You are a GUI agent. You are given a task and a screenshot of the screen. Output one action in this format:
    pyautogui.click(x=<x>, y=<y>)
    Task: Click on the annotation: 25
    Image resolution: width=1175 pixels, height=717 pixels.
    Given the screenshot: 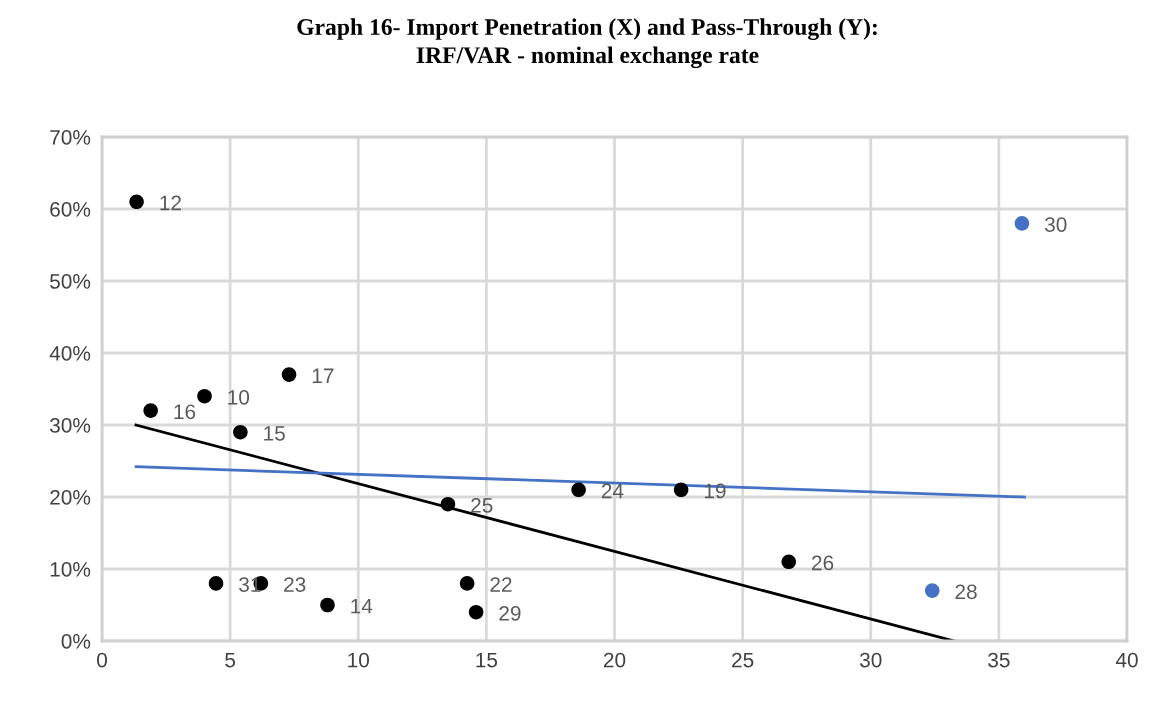 What is the action you would take?
    pyautogui.click(x=482, y=505)
    